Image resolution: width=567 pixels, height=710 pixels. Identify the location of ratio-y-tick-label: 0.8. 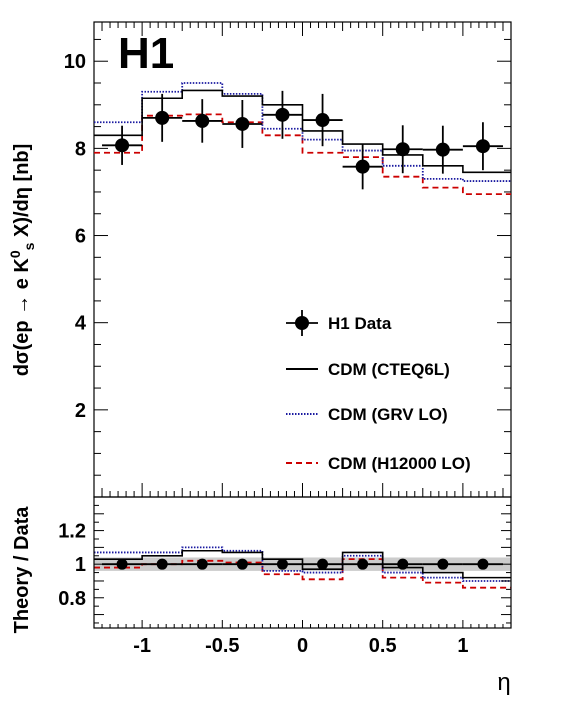
(72, 599).